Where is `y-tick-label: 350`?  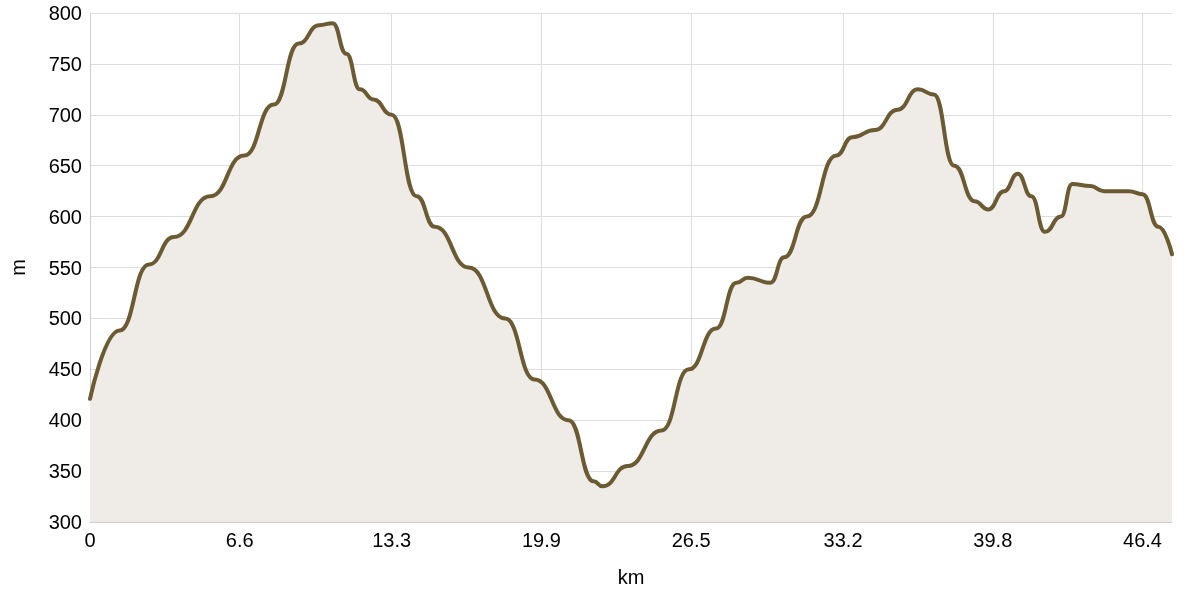 y-tick-label: 350 is located at coordinates (65, 471).